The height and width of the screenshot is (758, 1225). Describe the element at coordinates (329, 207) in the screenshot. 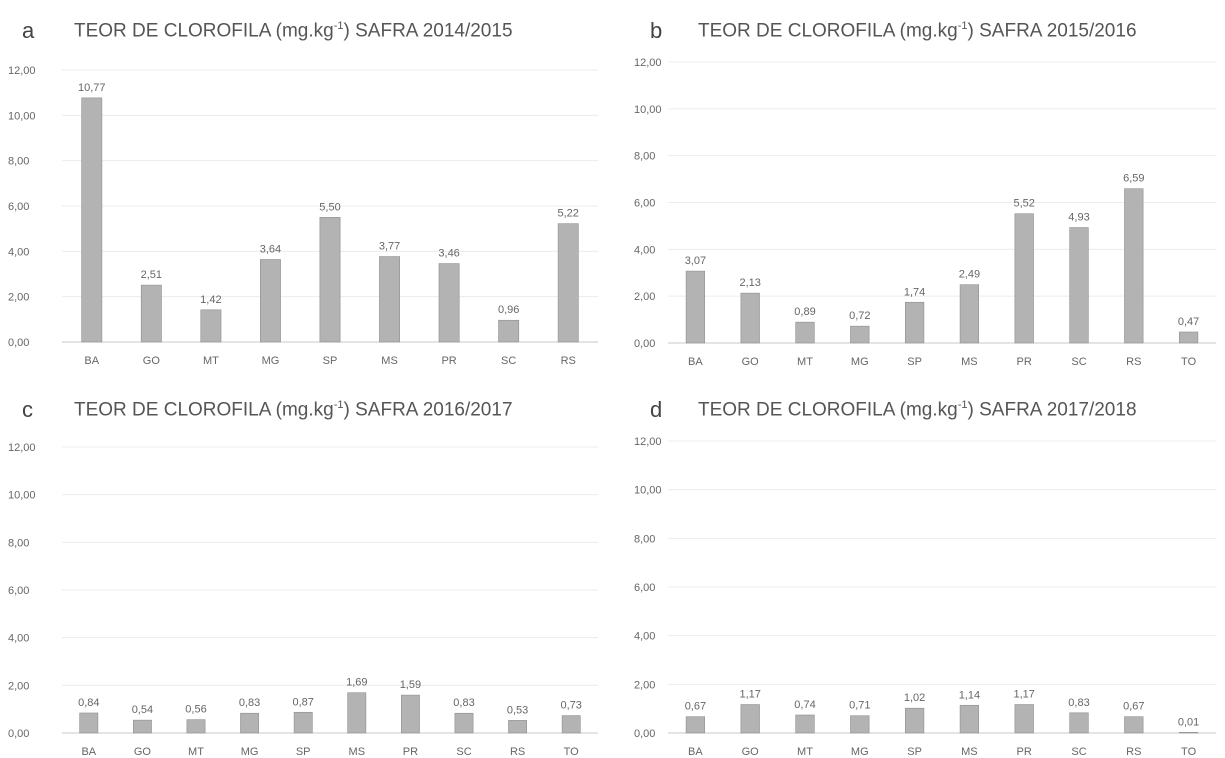

I see `data-label: 5,50` at that location.